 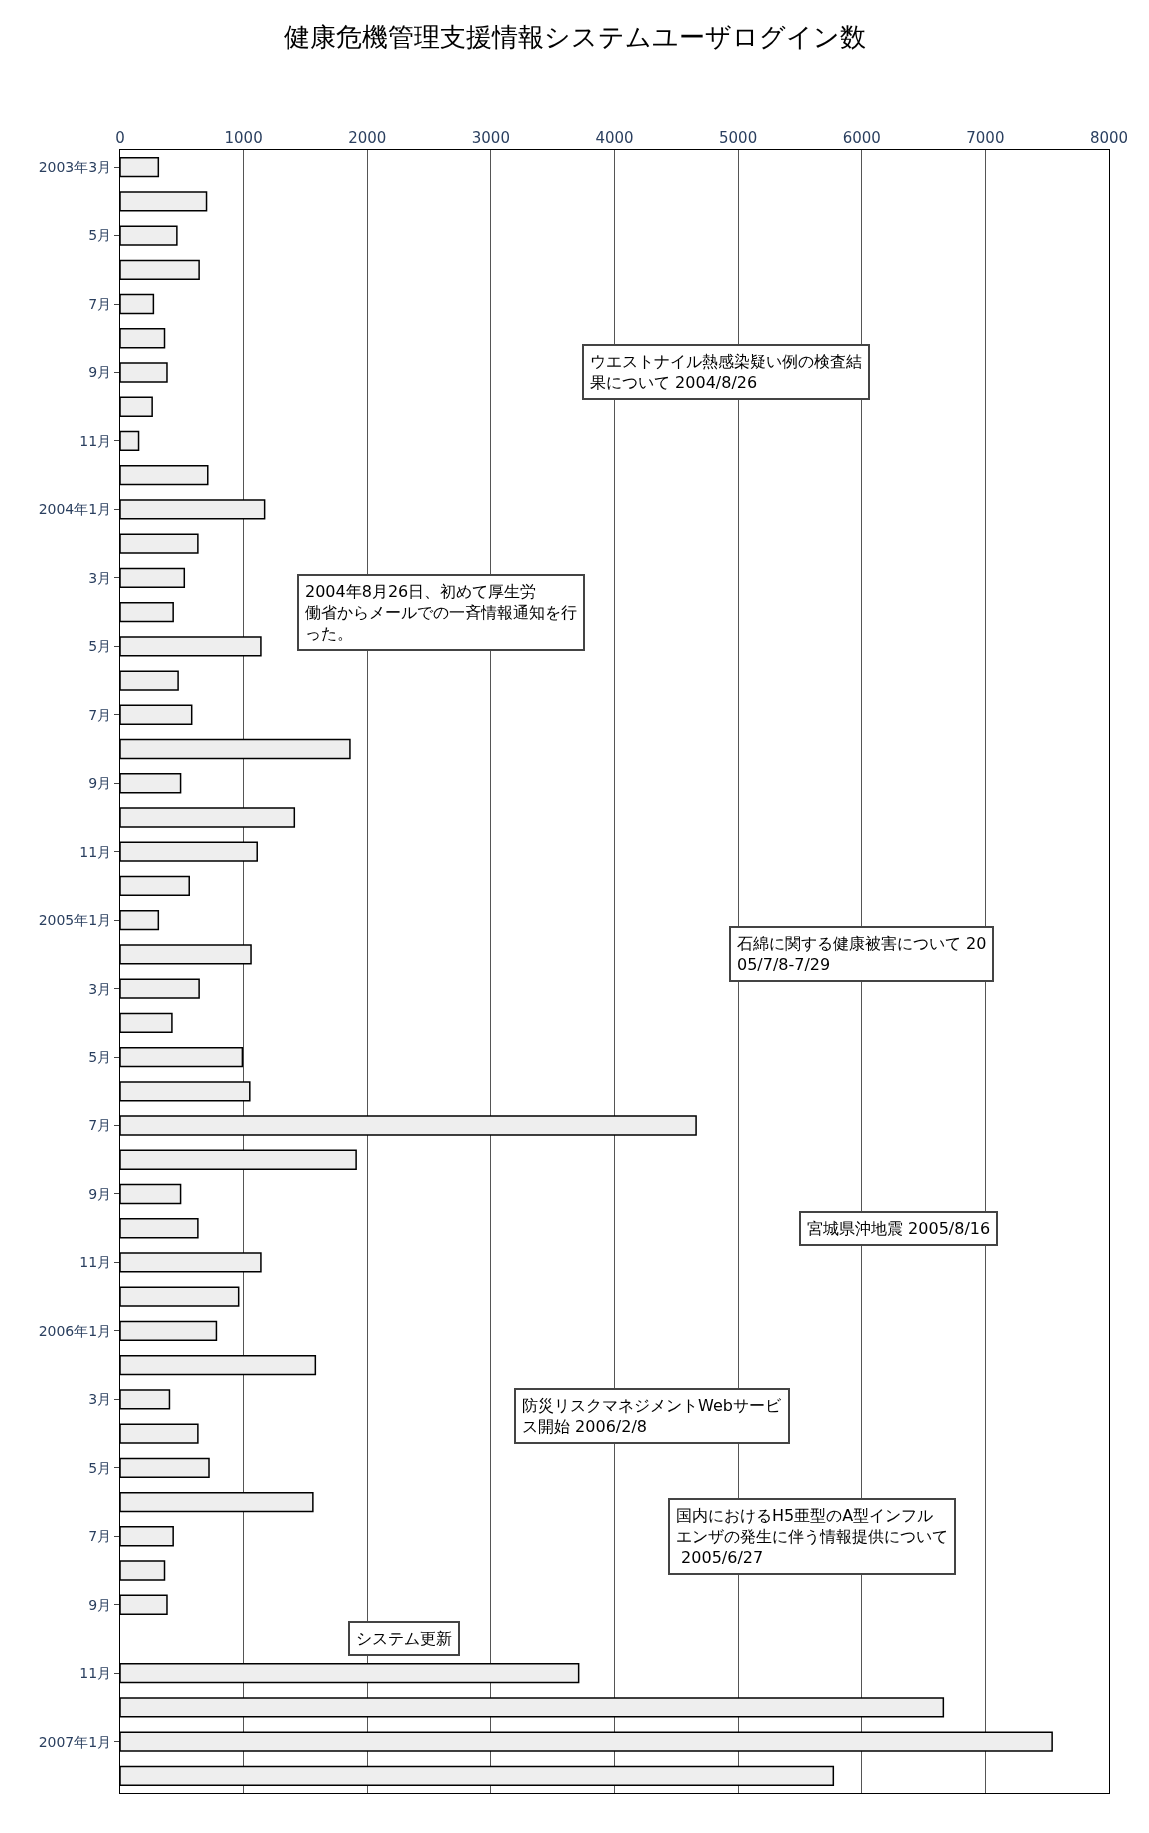 What do you see at coordinates (985, 138) in the screenshot?
I see `x-tick-label: 7000` at bounding box center [985, 138].